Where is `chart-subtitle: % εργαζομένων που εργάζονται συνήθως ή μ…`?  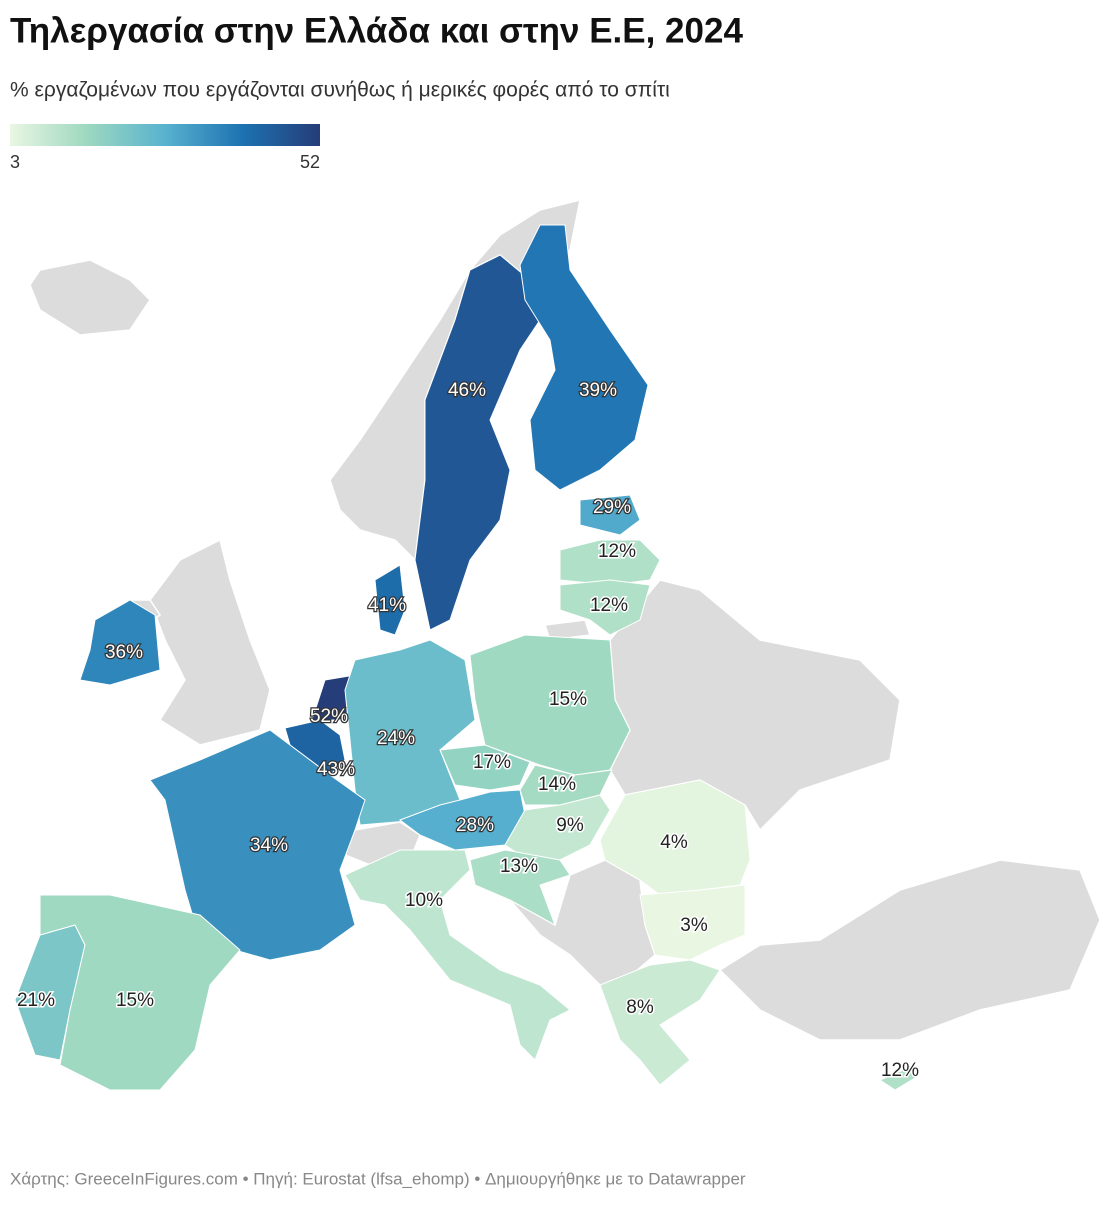
chart-subtitle: % εργαζομένων που εργάζονται συνήθως ή μ… is located at coordinates (340, 90).